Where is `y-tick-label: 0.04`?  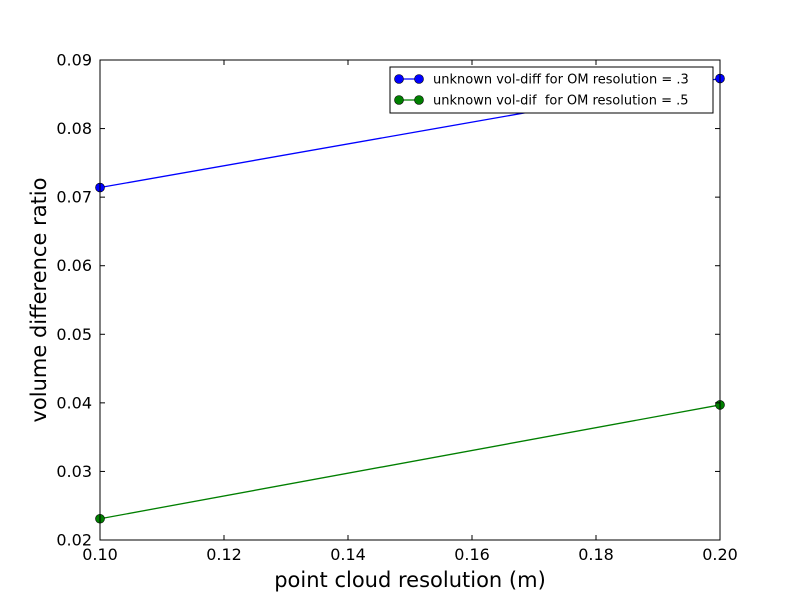 y-tick-label: 0.04 is located at coordinates (74, 402).